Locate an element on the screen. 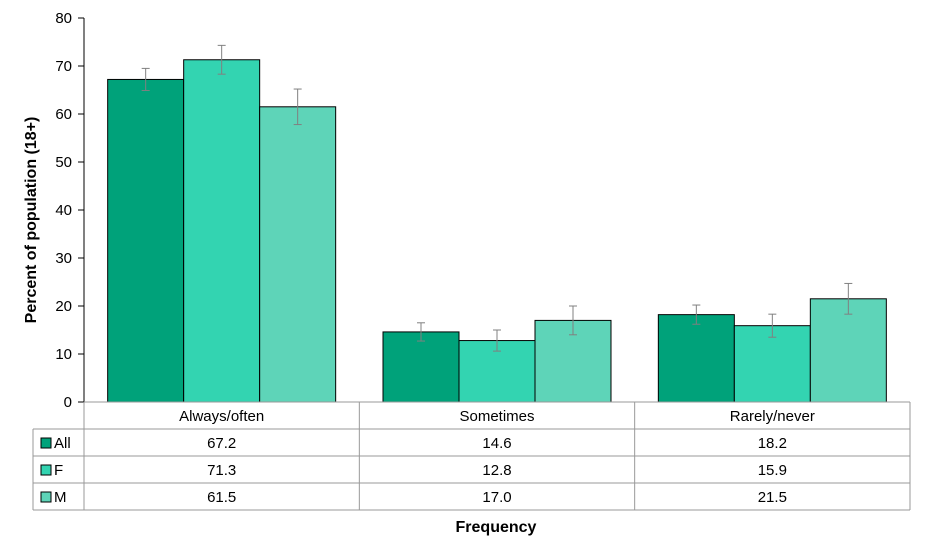  axes-layer: 0 10 20 30 40 50 60 70 80 is located at coordinates (70, 210).